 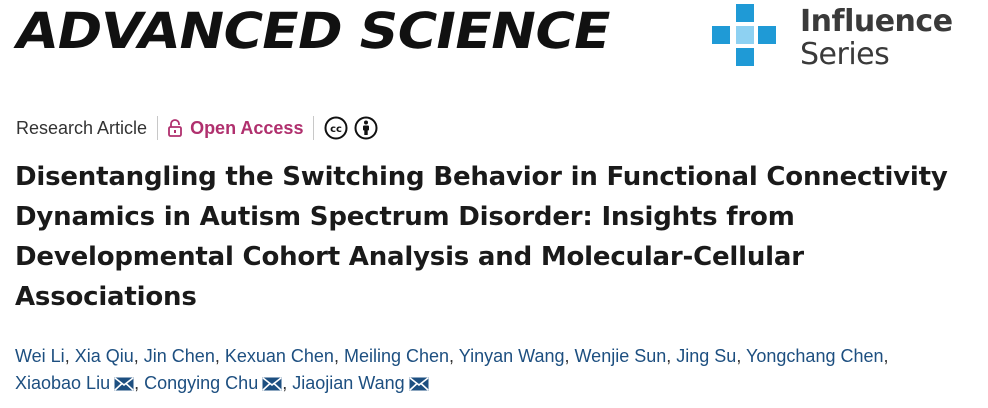 What do you see at coordinates (396, 356) in the screenshot?
I see `author-link: Meiling Chen` at bounding box center [396, 356].